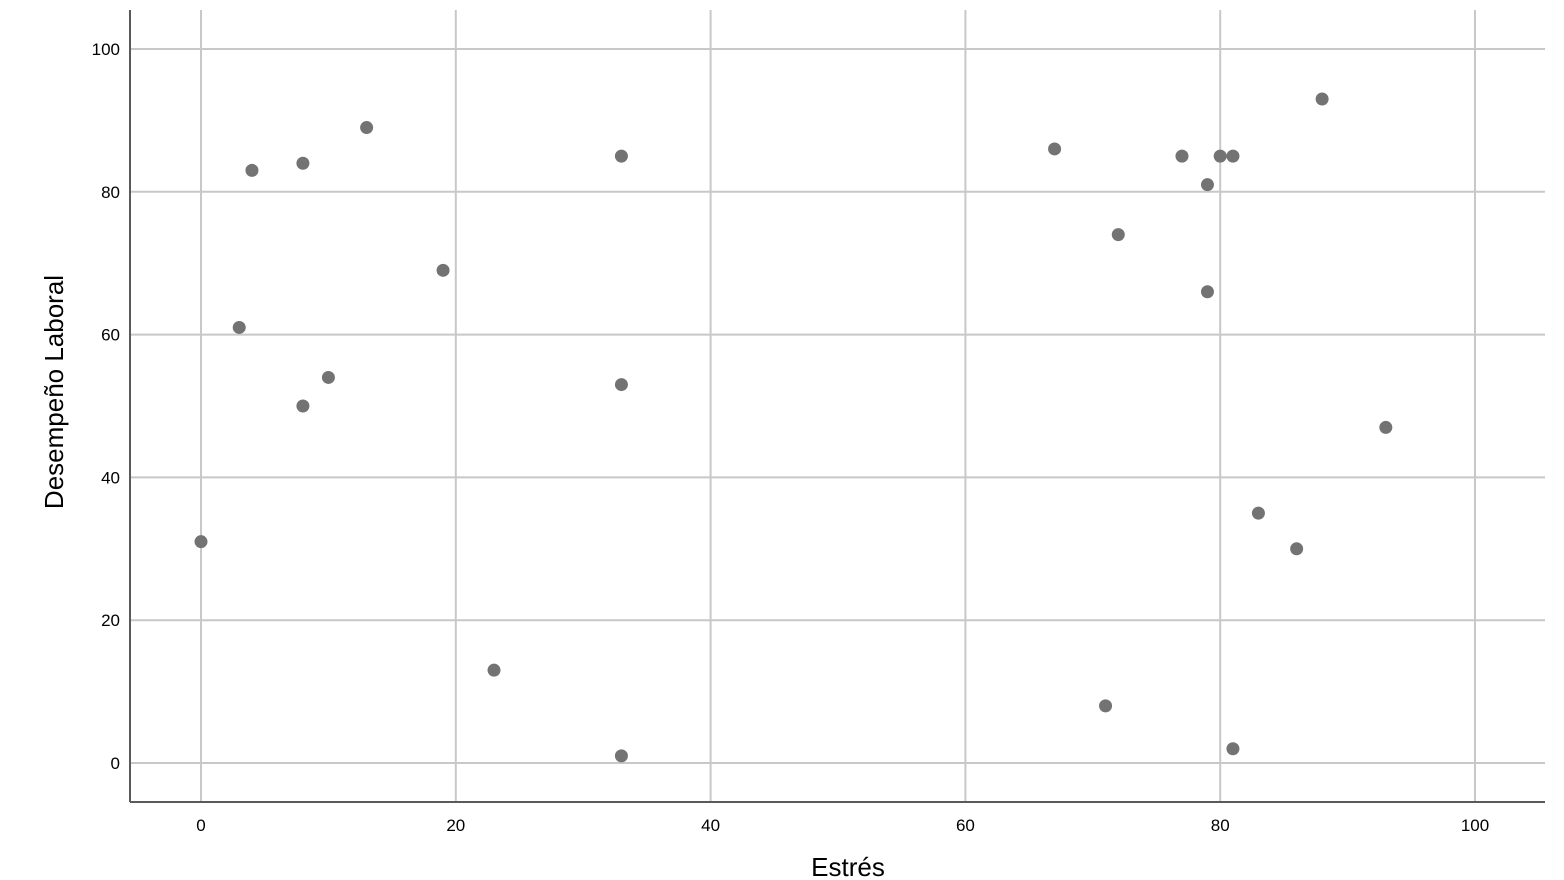 This screenshot has height=880, width=1564. I want to click on x-axis-title: Estrés, so click(848, 866).